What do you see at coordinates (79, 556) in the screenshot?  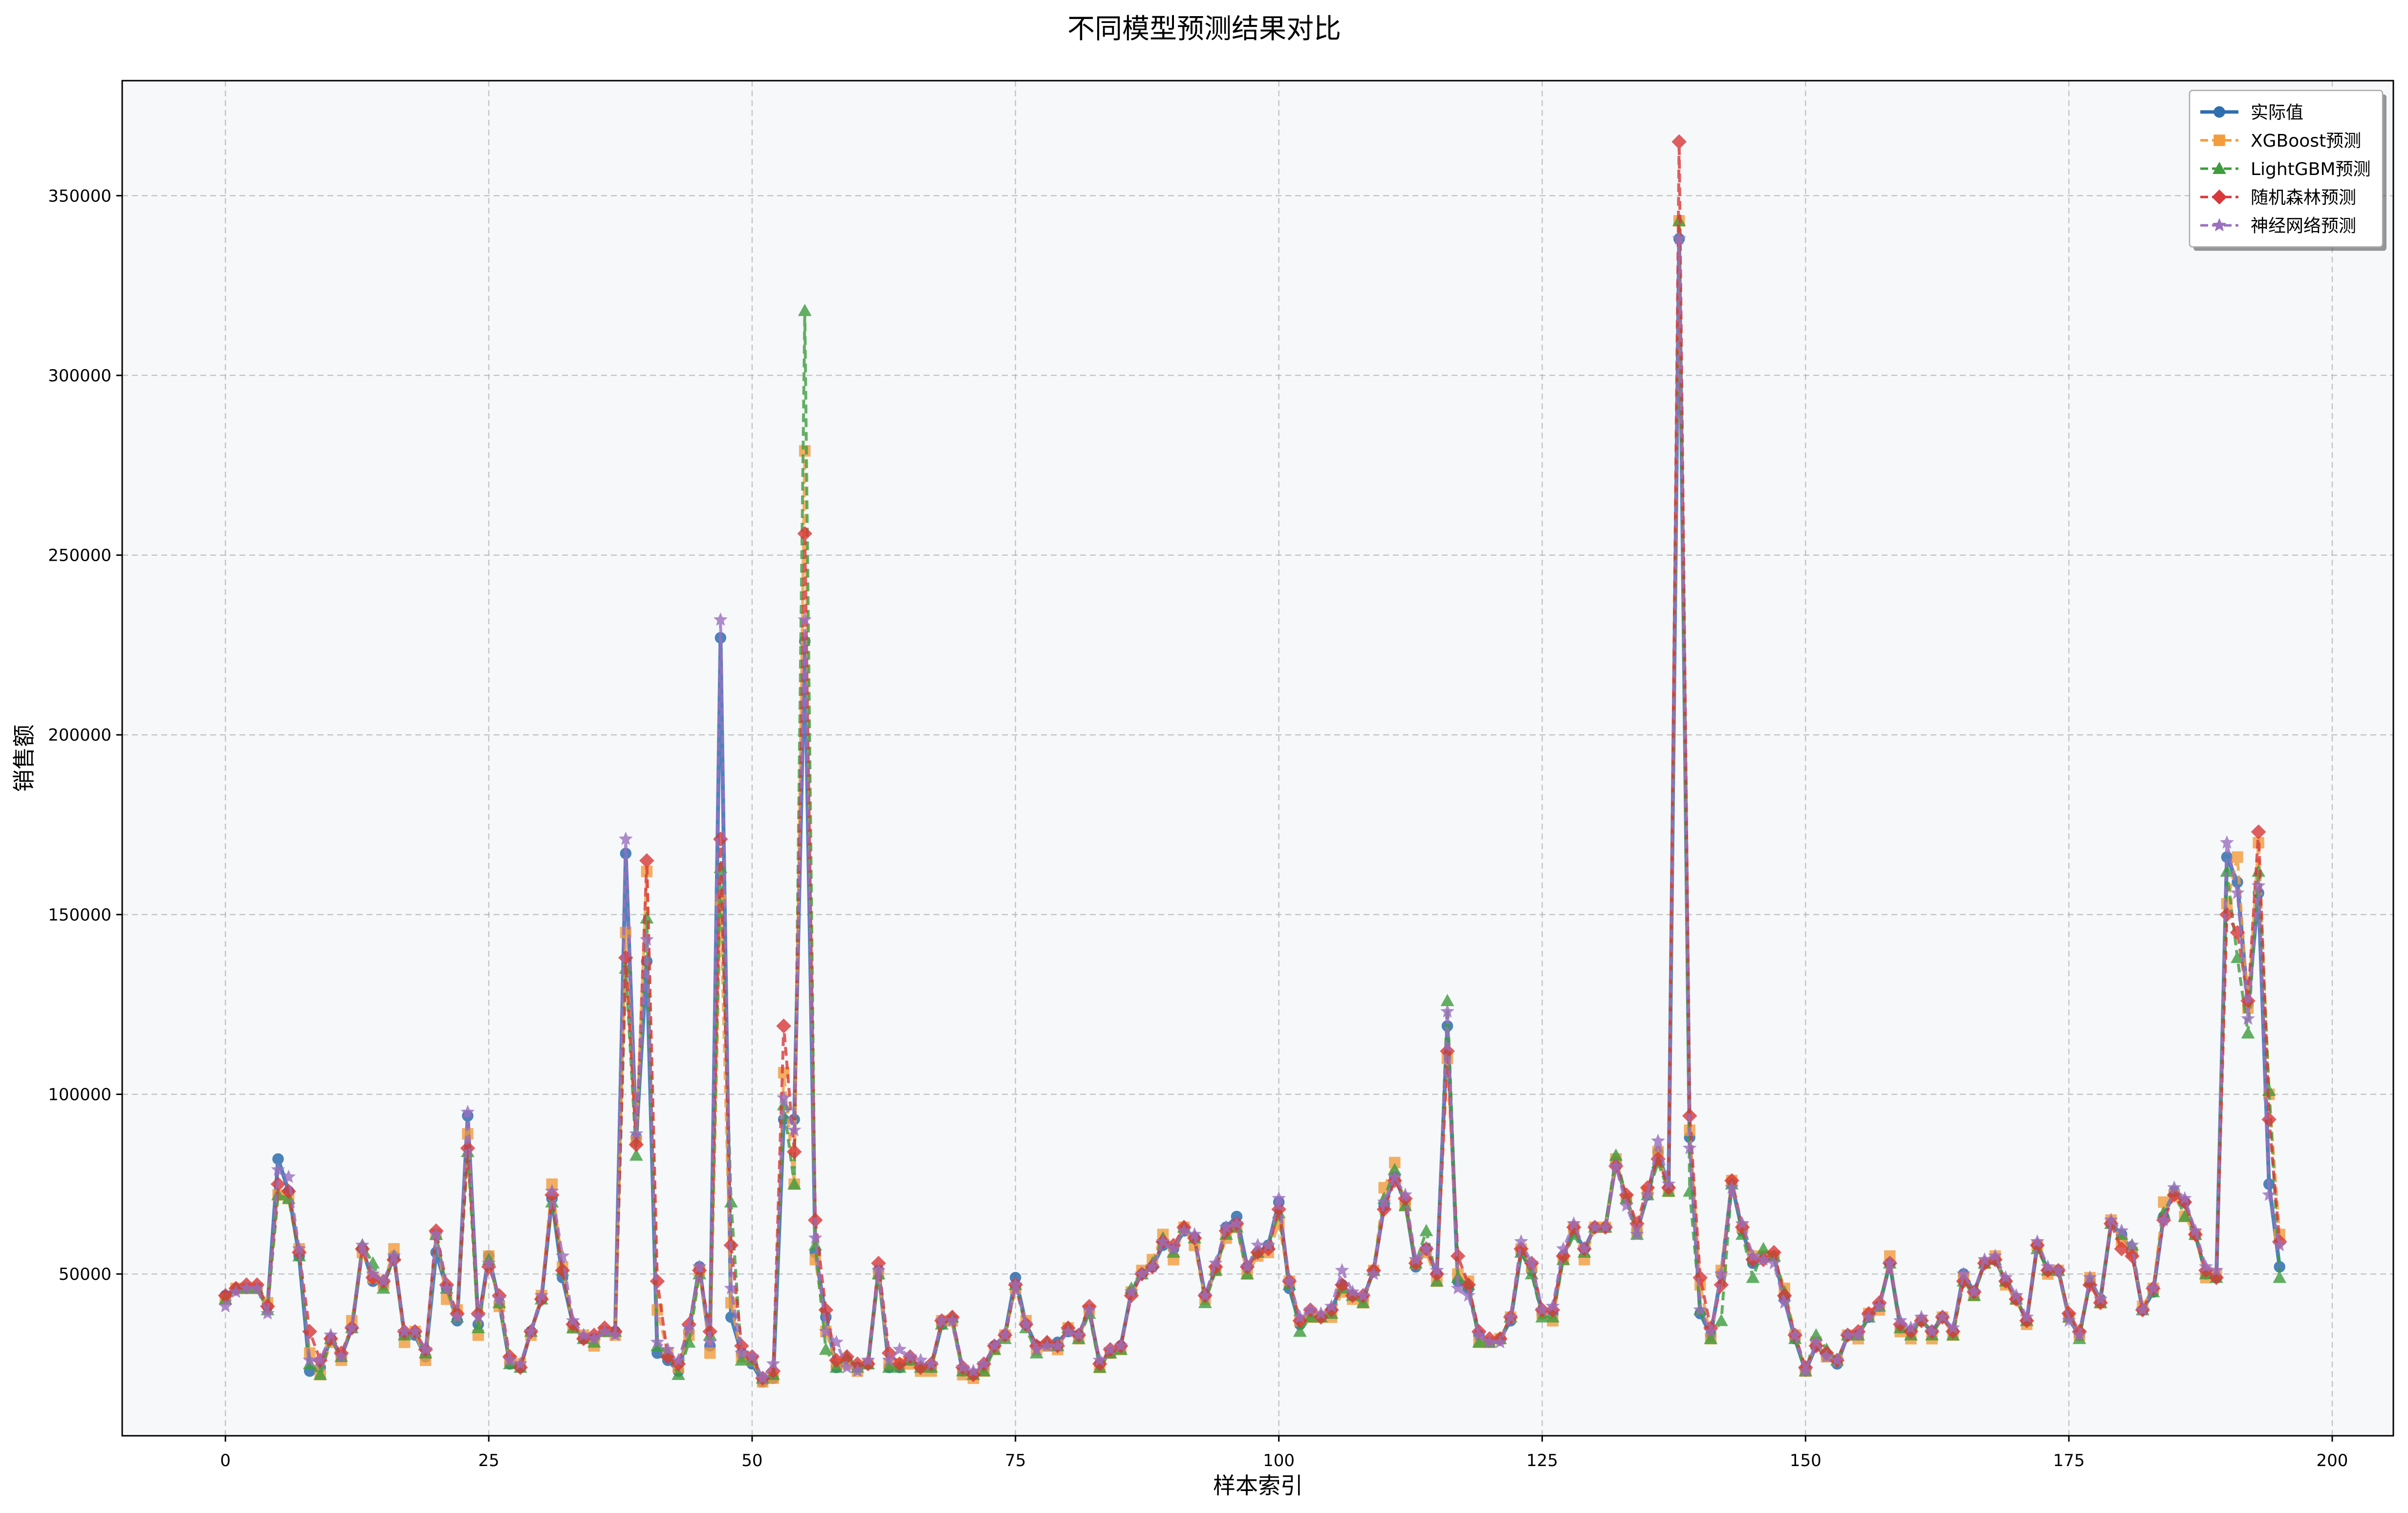 I see `y-tick-label: 250000` at bounding box center [79, 556].